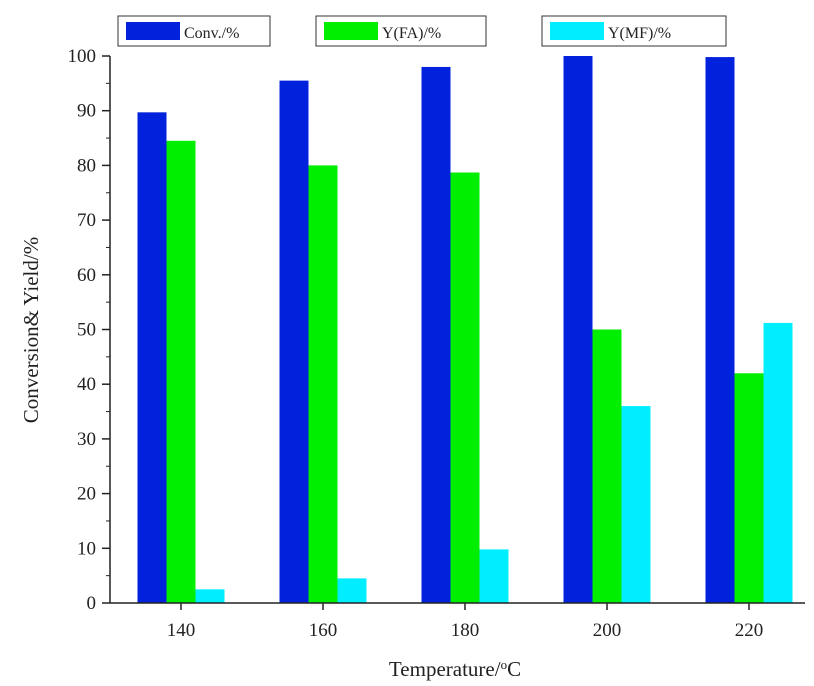 The width and height of the screenshot is (814, 686). What do you see at coordinates (152, 357) in the screenshot?
I see `bar-conv--140` at bounding box center [152, 357].